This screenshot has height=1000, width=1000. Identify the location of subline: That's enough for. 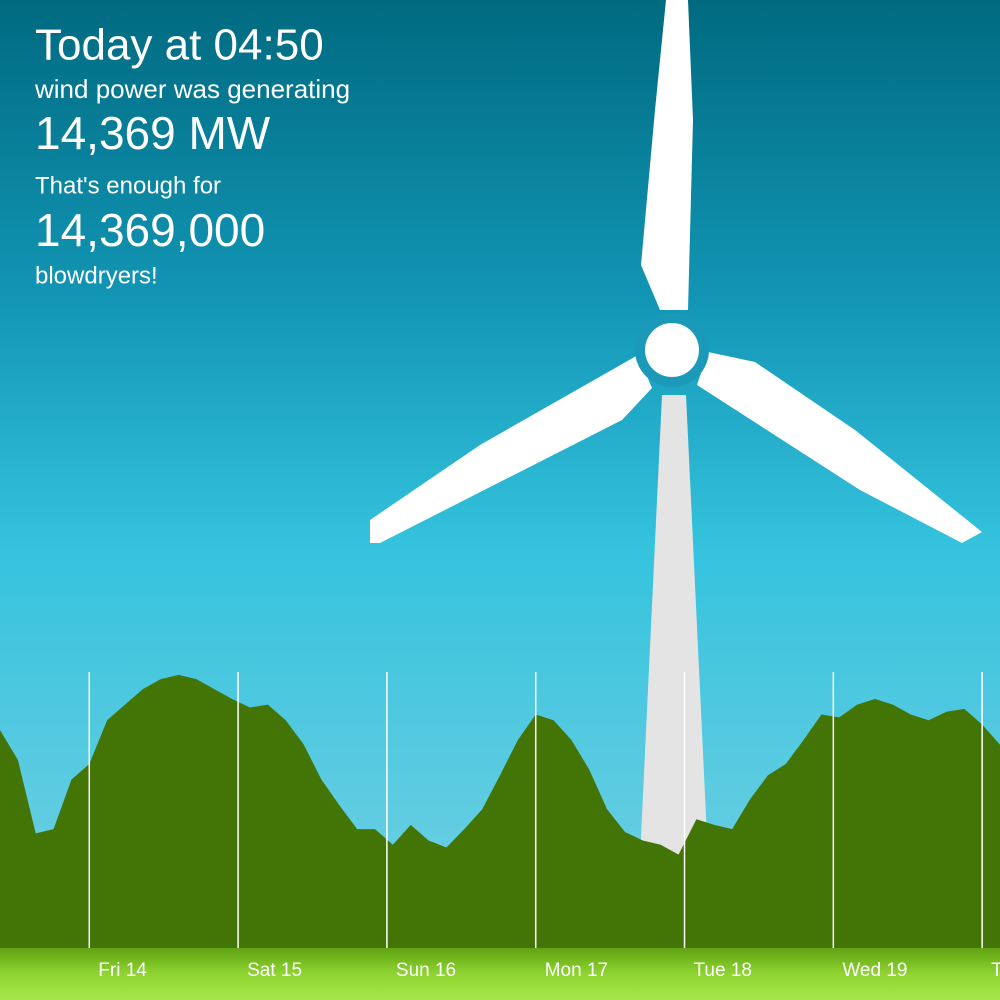
(128, 185).